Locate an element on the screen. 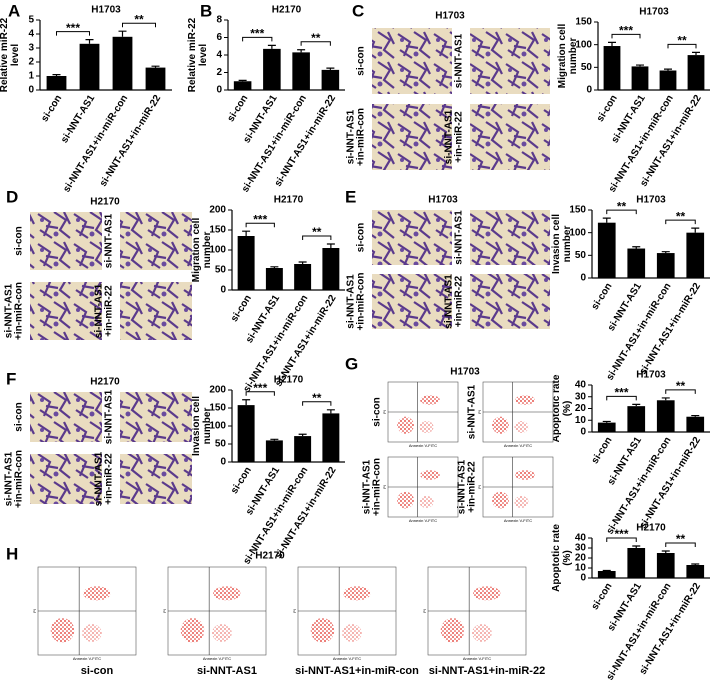 Image resolution: width=720 pixels, height=683 pixels. y-tick-label: 8 is located at coordinates (219, 20).